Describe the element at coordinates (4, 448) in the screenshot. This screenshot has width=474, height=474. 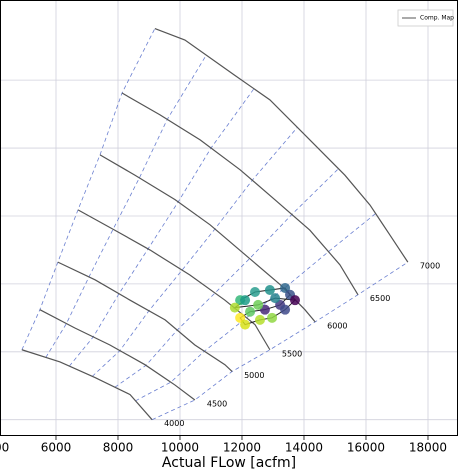
I see `x-tick-label: 4000` at that location.